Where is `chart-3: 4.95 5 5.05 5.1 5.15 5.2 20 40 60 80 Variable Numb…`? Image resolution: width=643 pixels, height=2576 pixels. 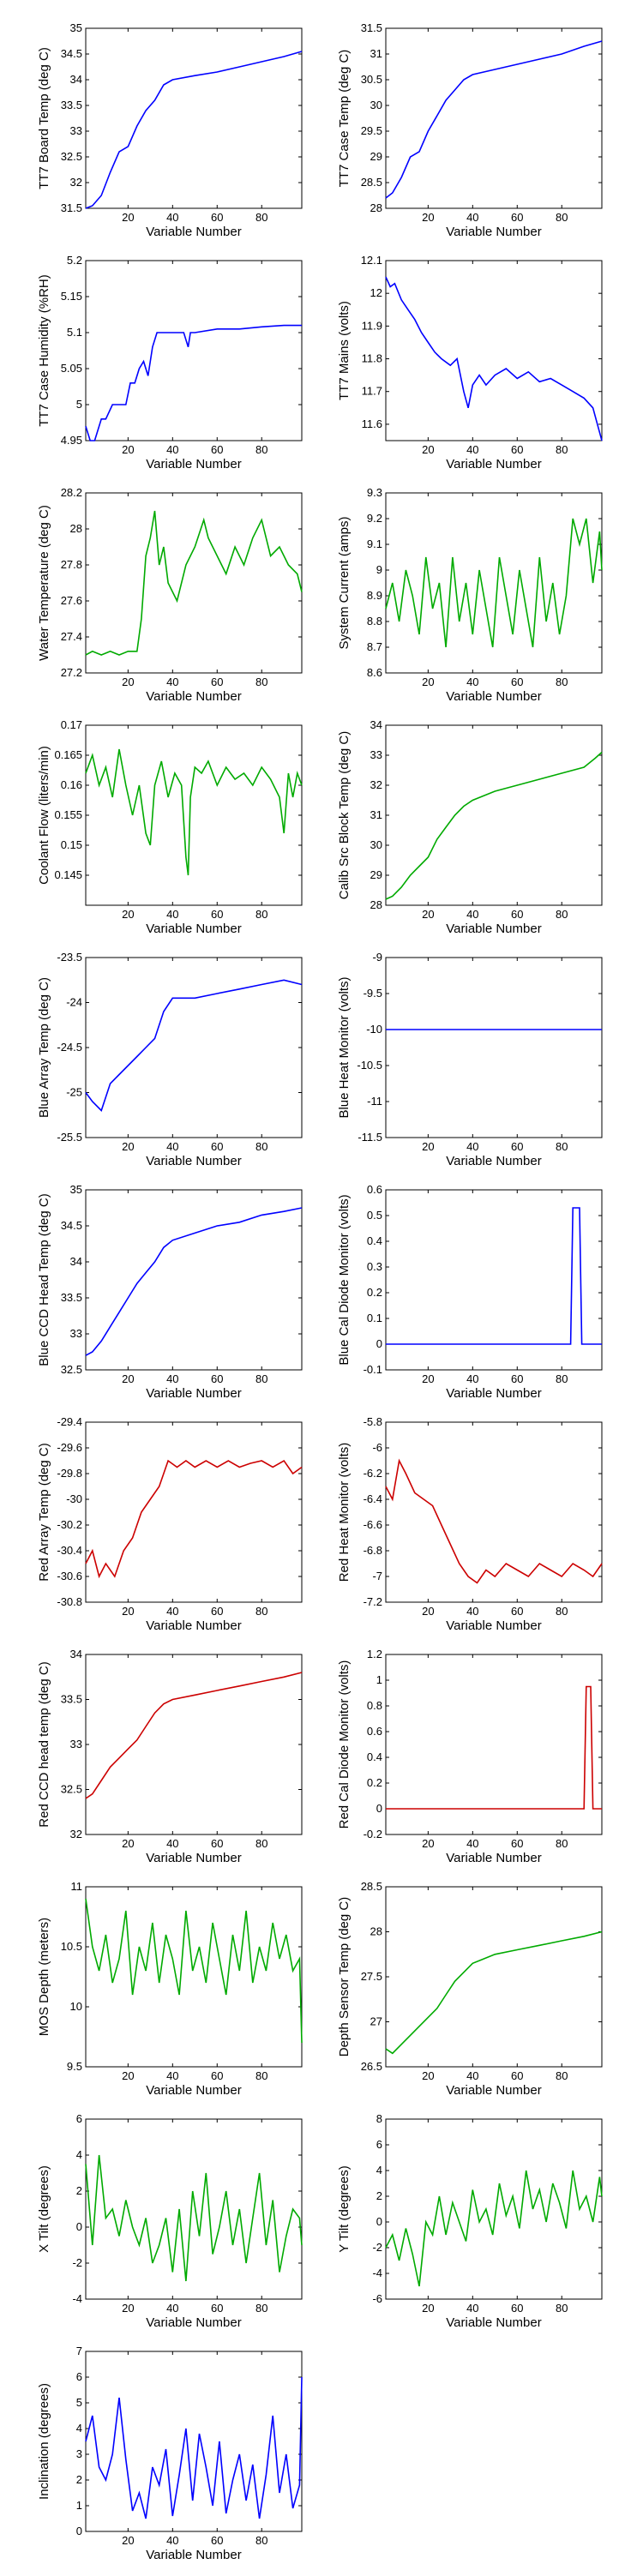 chart-3: 4.95 5 5.05 5.1 5.15 5.2 20 40 60 80 Variable Numb… is located at coordinates (170, 362).